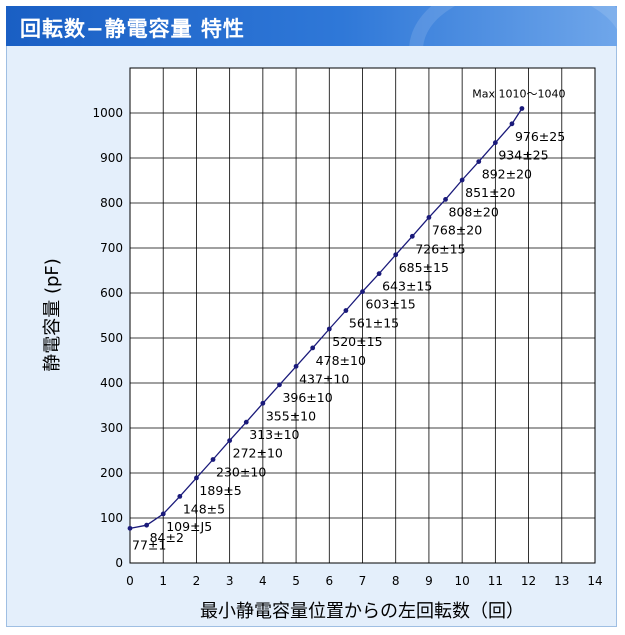 The width and height of the screenshot is (625, 635). Describe the element at coordinates (130, 581) in the screenshot. I see `x-tick-label: 0` at that location.